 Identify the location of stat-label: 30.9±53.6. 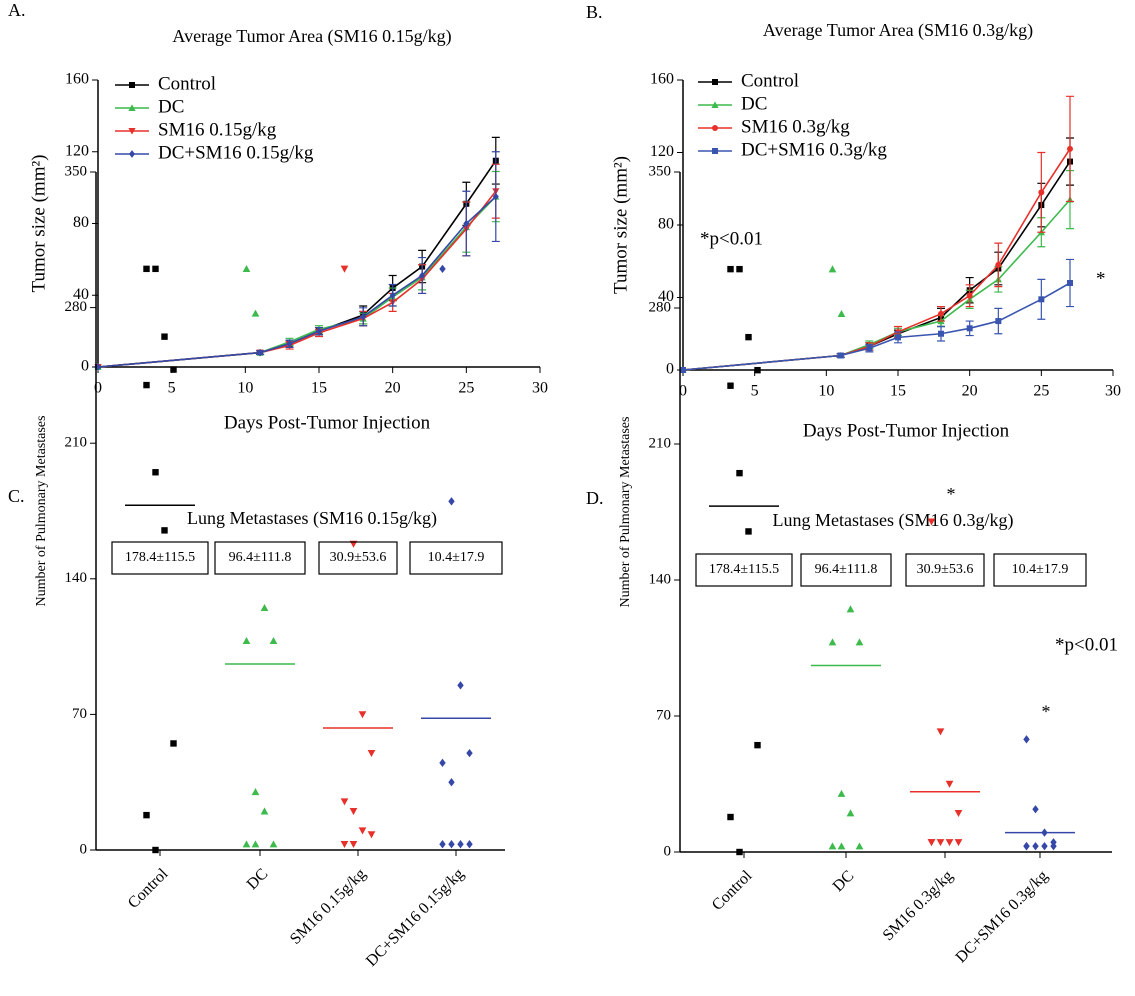
(358, 557).